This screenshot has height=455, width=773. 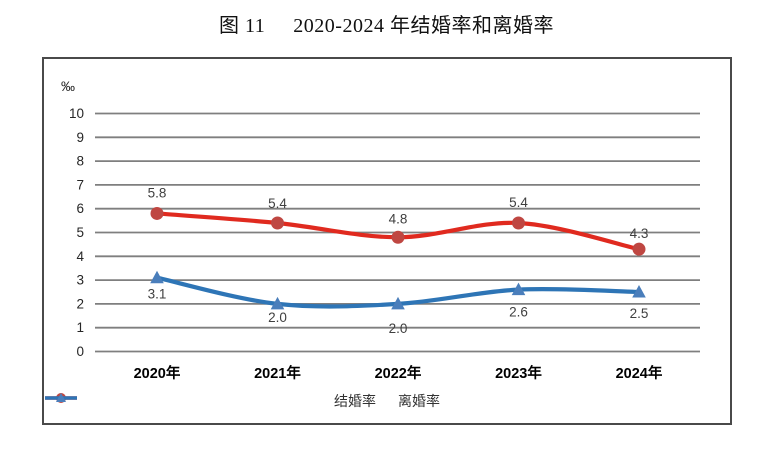 I want to click on y-tick-label: 7, so click(x=80, y=184).